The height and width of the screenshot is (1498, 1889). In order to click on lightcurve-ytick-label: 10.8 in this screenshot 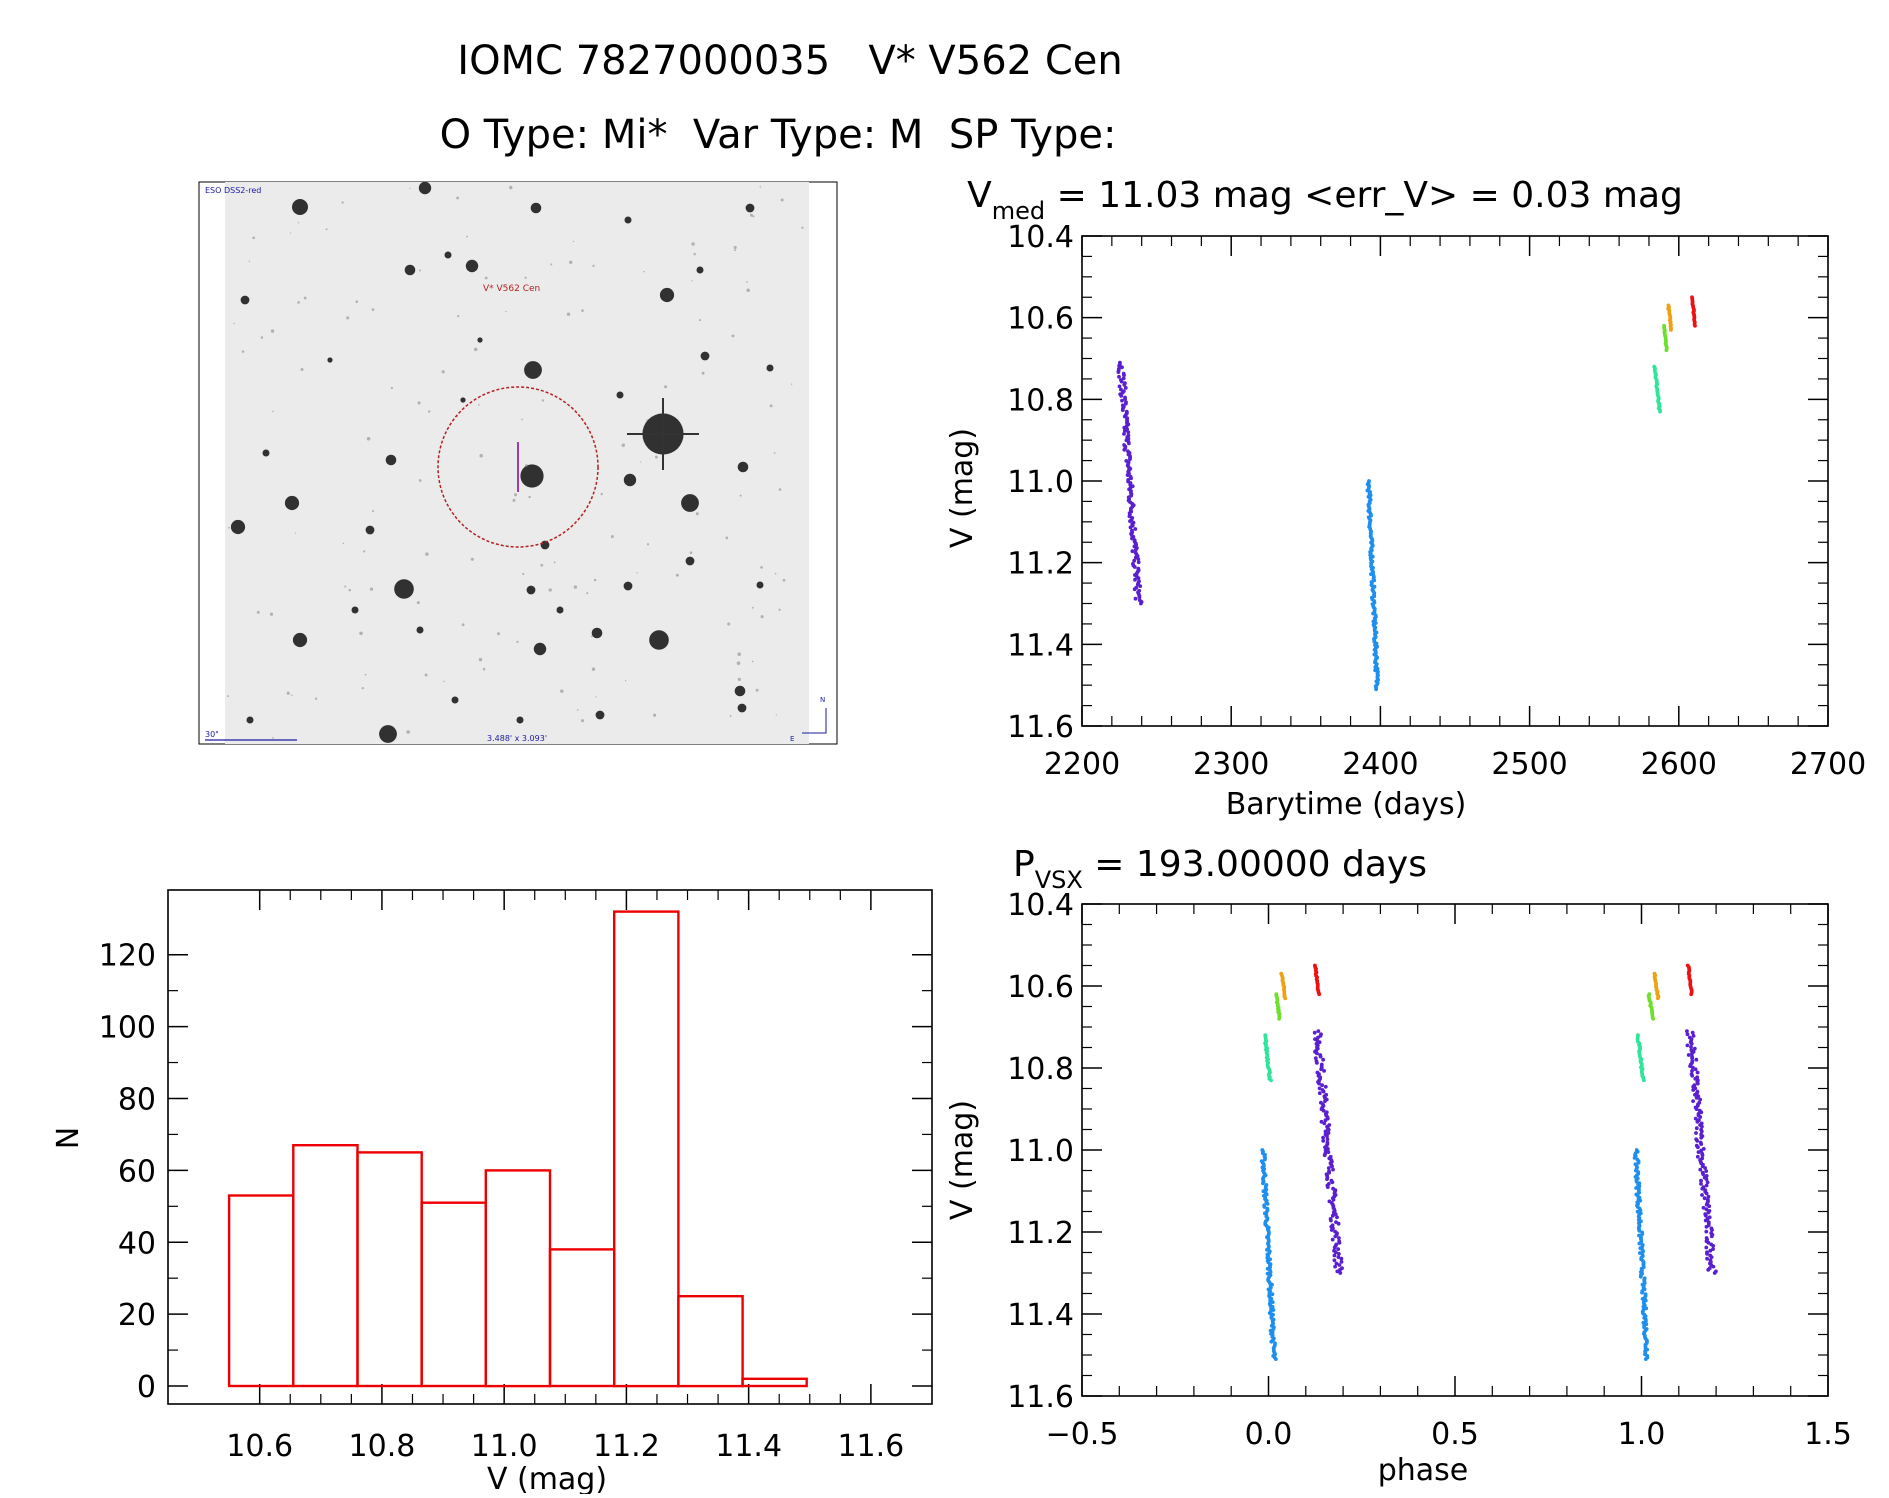, I will do `click(1040, 400)`.